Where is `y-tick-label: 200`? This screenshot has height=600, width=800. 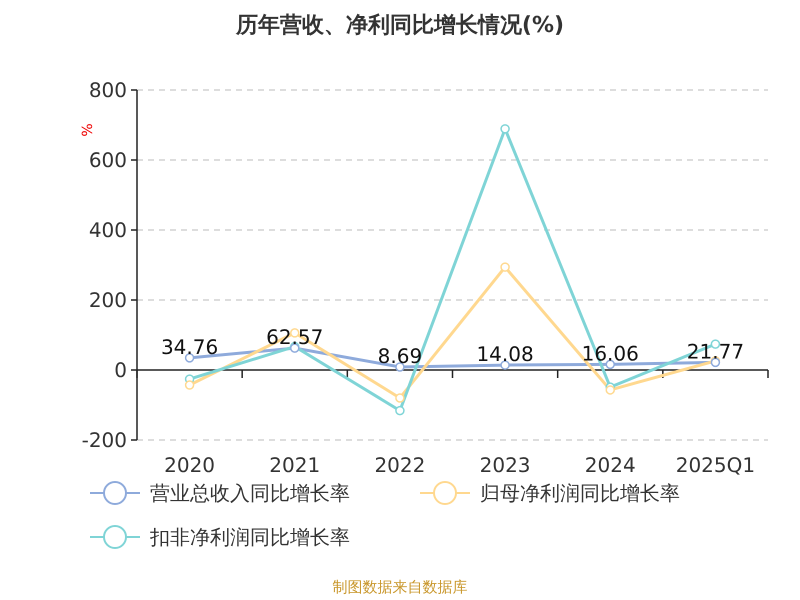
y-tick-label: 200 is located at coordinates (107, 300).